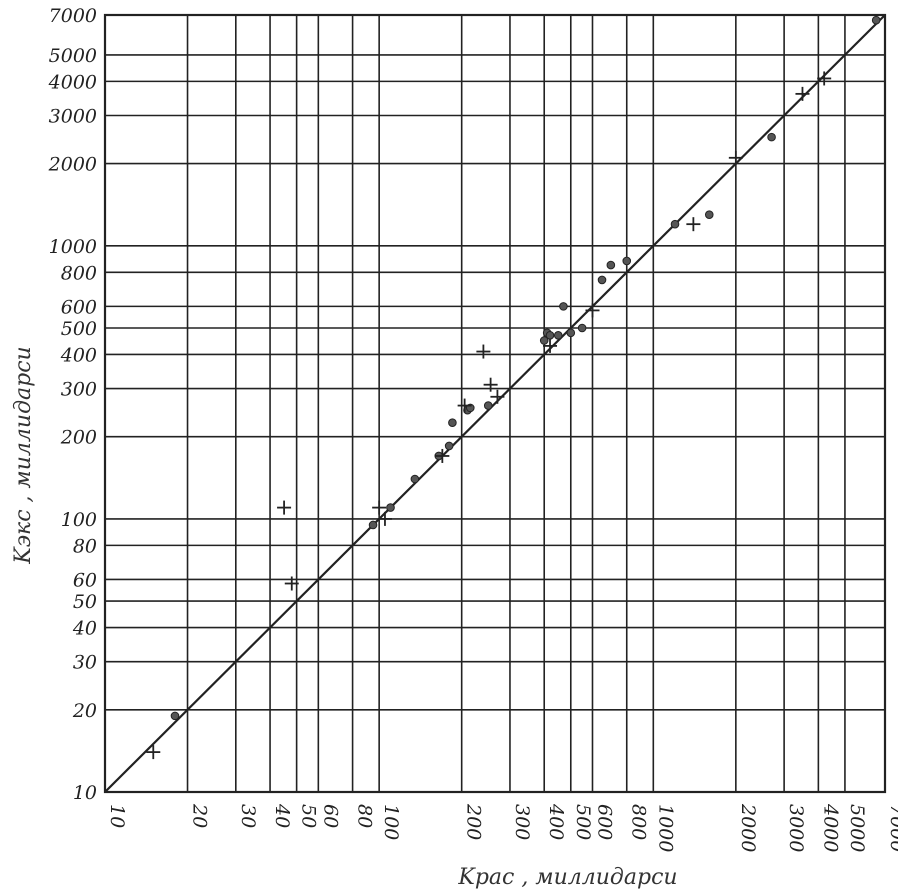 The height and width of the screenshot is (896, 898). Describe the element at coordinates (309, 816) in the screenshot. I see `x-tick-label: 50` at that location.